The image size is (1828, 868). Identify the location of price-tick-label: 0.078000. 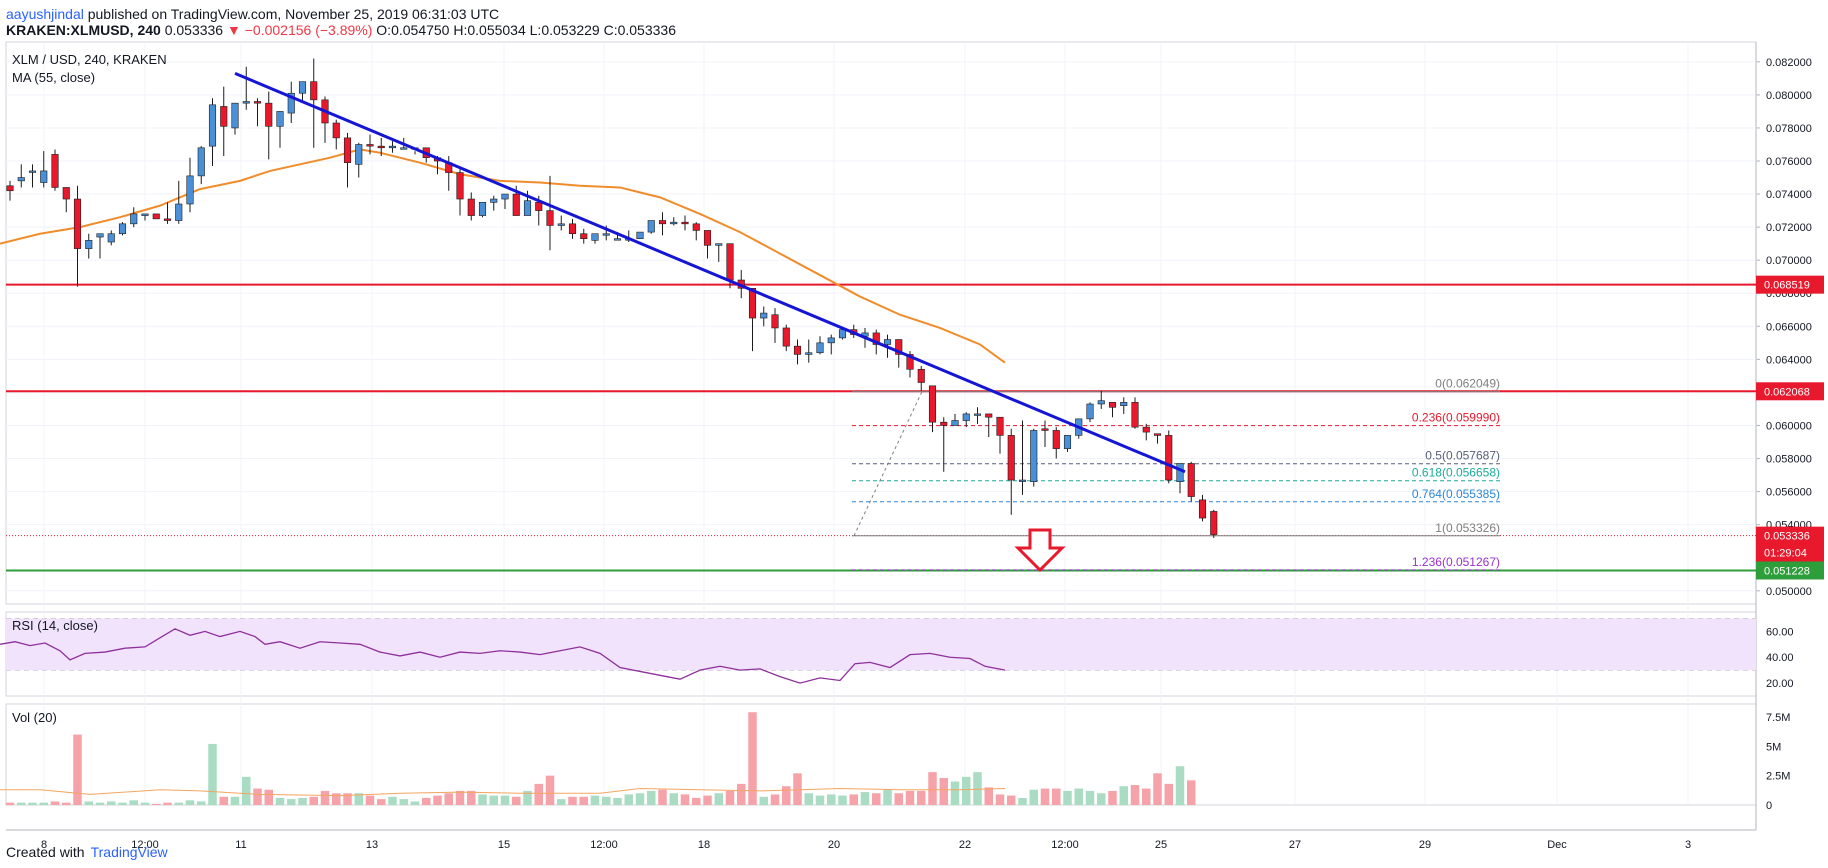
(1789, 129).